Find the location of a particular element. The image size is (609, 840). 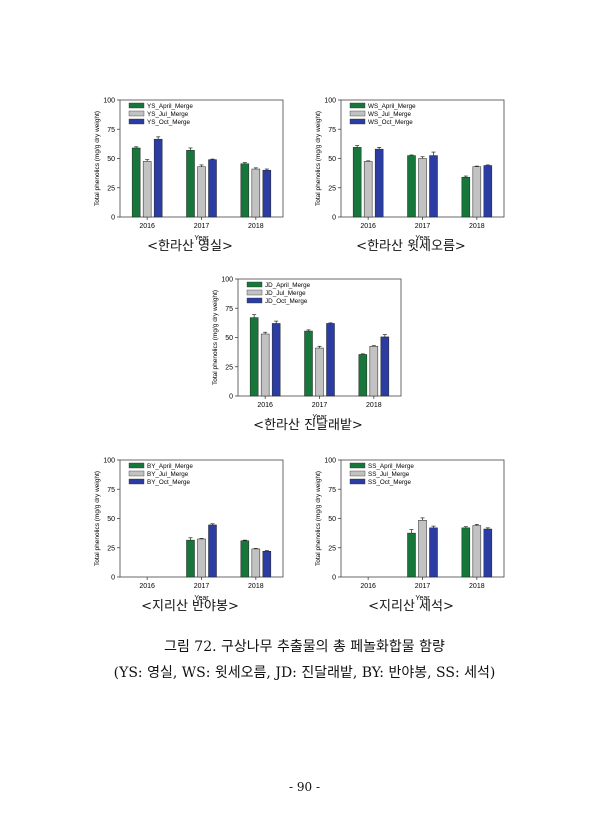

chart-caption: <한라산 영실> is located at coordinates (190, 246).